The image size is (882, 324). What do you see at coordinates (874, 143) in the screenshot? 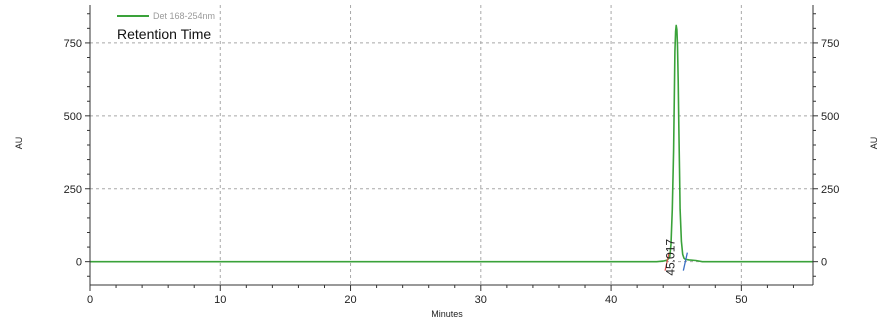
I see `y-axis-title-right: AU` at bounding box center [874, 143].